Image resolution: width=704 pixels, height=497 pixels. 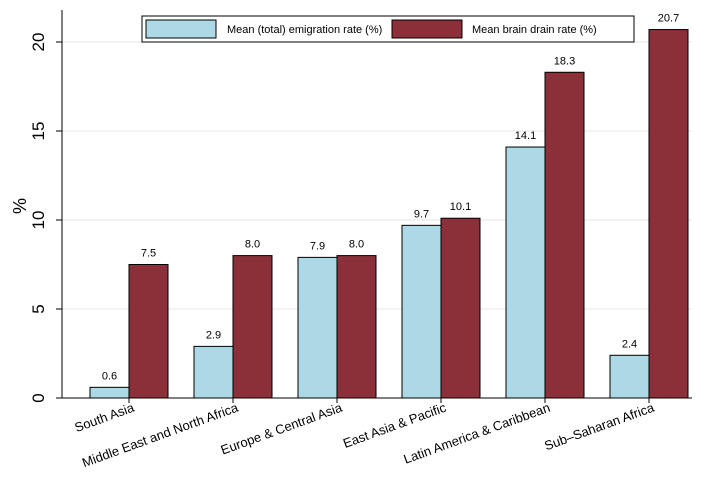 I want to click on y-tick-label-5: 5, so click(x=38, y=308).